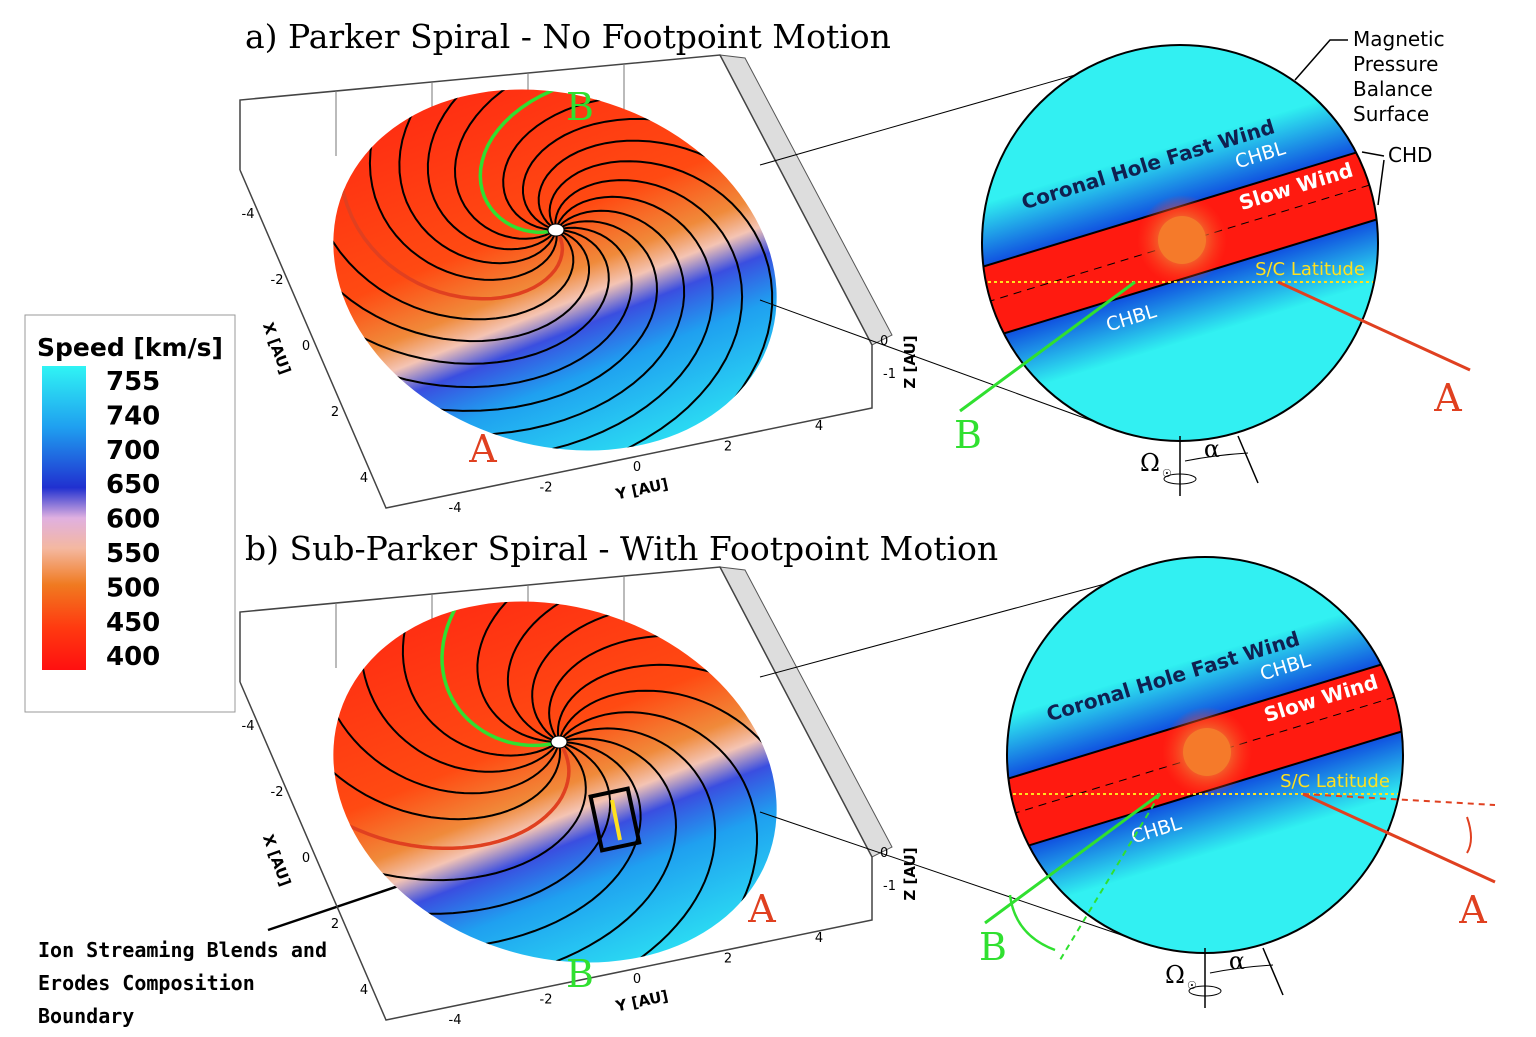 The image size is (1536, 1037). What do you see at coordinates (133, 623) in the screenshot?
I see `colorbar-level: 450` at bounding box center [133, 623].